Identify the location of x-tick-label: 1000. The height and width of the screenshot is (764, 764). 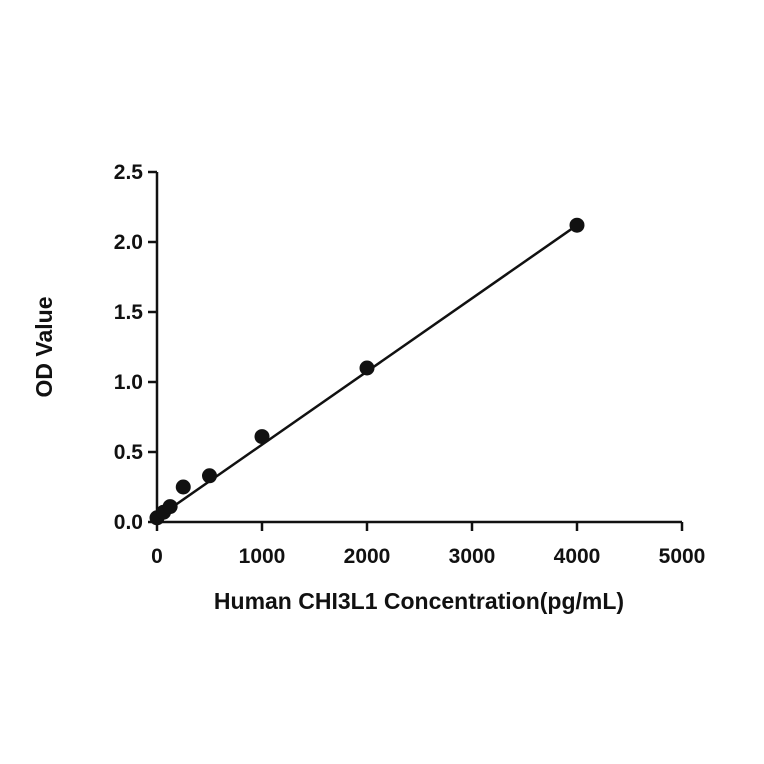
(262, 556).